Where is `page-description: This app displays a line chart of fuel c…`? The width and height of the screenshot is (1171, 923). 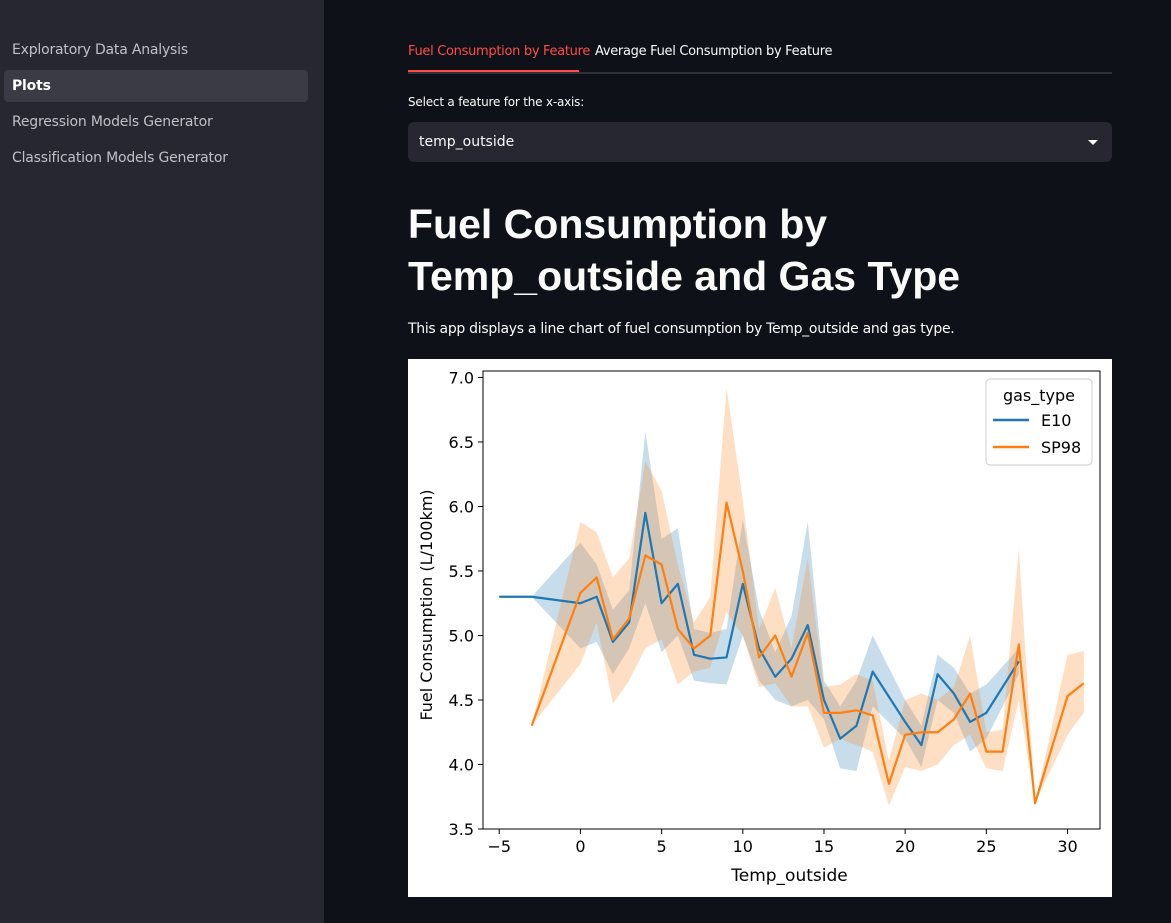
page-description: This app displays a line chart of fuel c… is located at coordinates (681, 329).